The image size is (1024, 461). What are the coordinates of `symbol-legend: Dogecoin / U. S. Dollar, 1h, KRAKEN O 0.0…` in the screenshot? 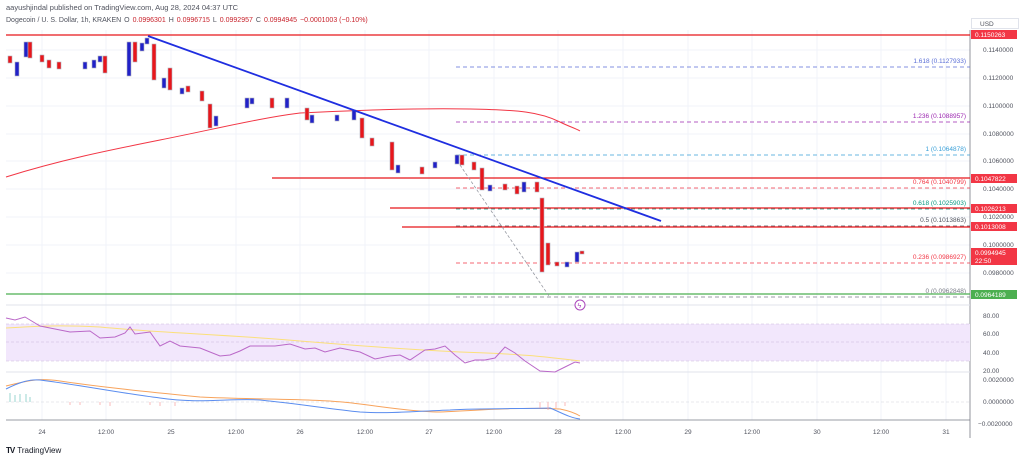 It's located at (187, 20).